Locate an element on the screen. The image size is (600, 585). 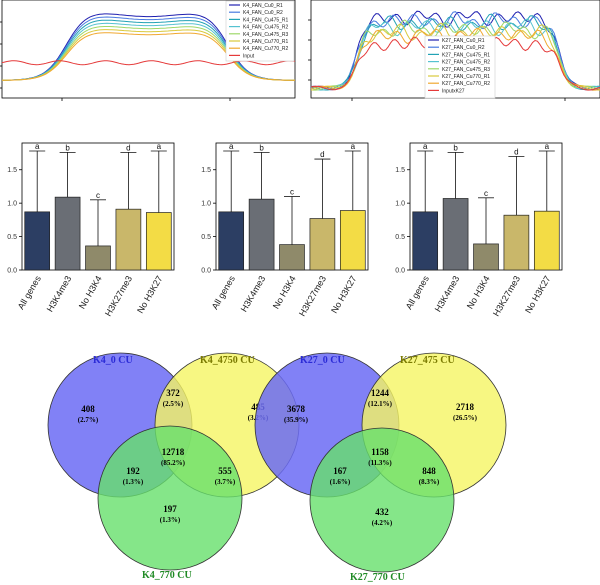
profile-left-lines is located at coordinates (148, 47).